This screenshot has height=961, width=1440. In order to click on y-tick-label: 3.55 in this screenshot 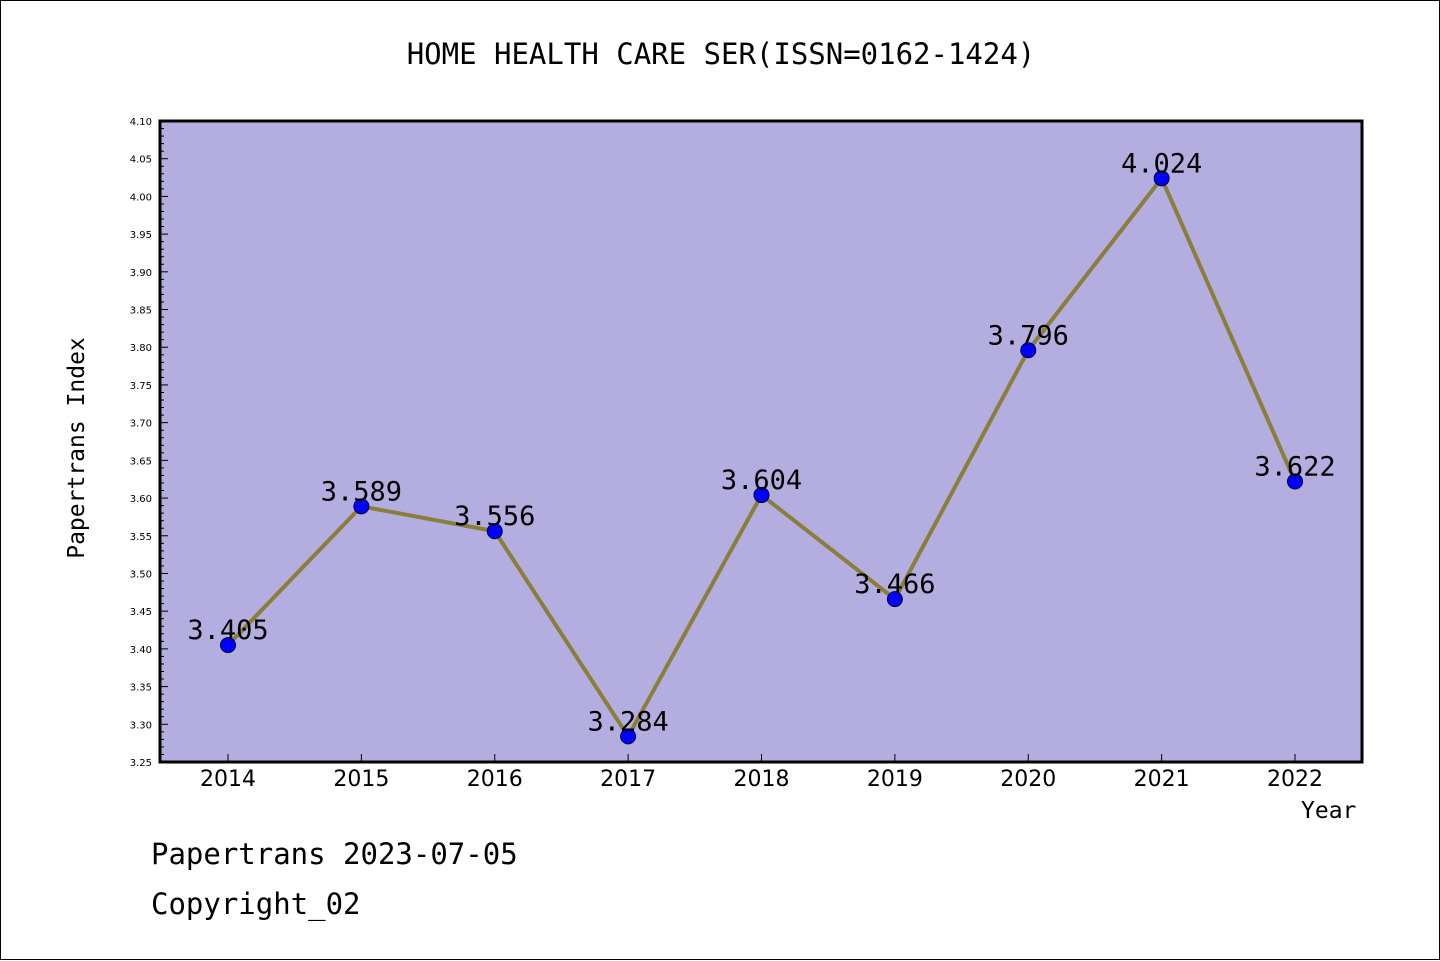, I will do `click(141, 537)`.